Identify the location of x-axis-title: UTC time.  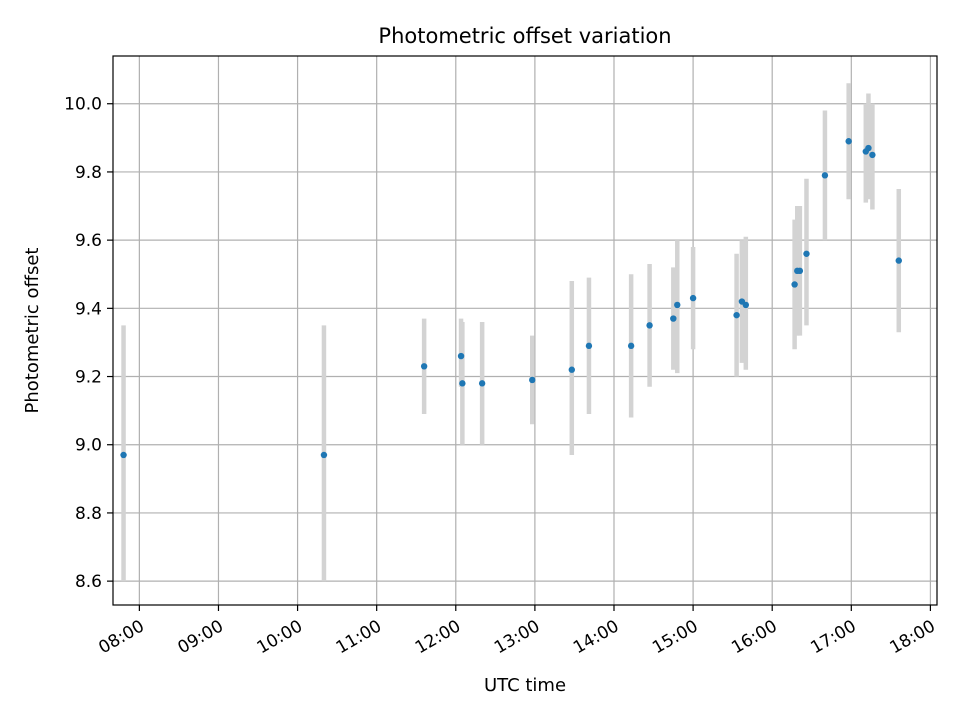
(525, 685).